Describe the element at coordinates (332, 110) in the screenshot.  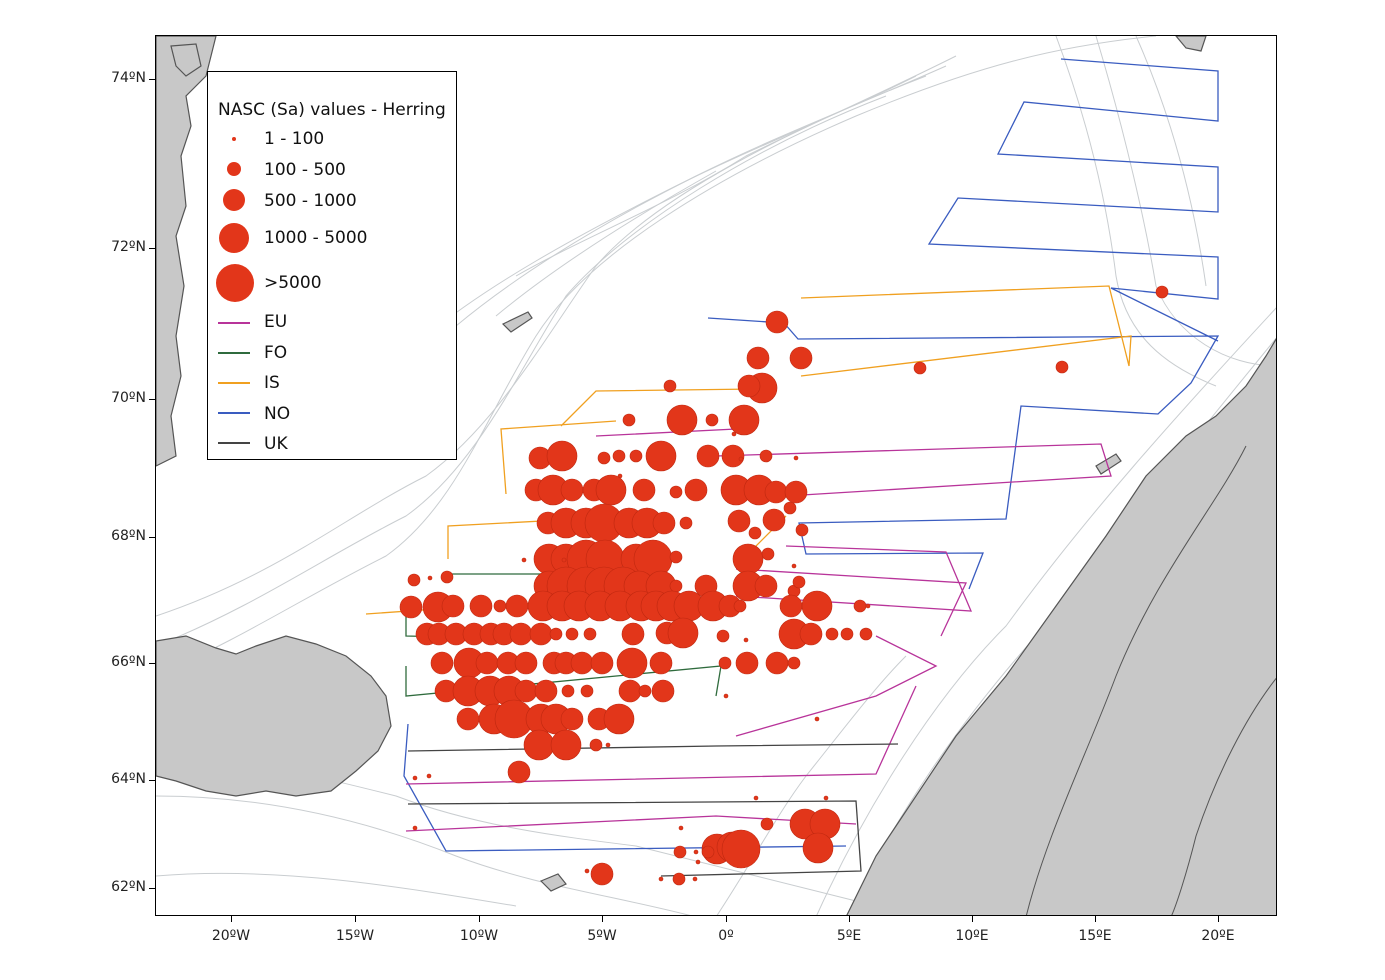
I see `legend-title: NASC (Sa) values - Herring` at that location.